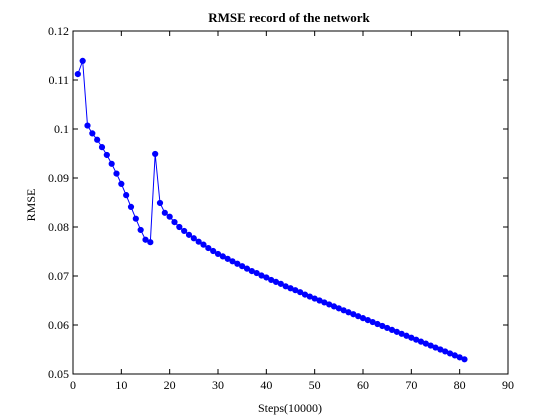  I want to click on x-tick-label: 90, so click(508, 385).